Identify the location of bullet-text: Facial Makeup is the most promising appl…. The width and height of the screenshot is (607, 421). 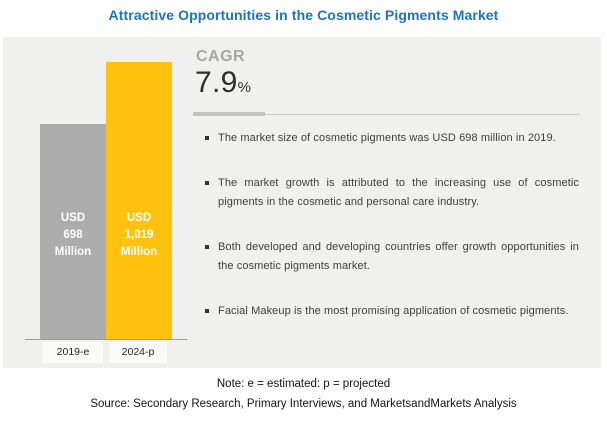
(393, 311).